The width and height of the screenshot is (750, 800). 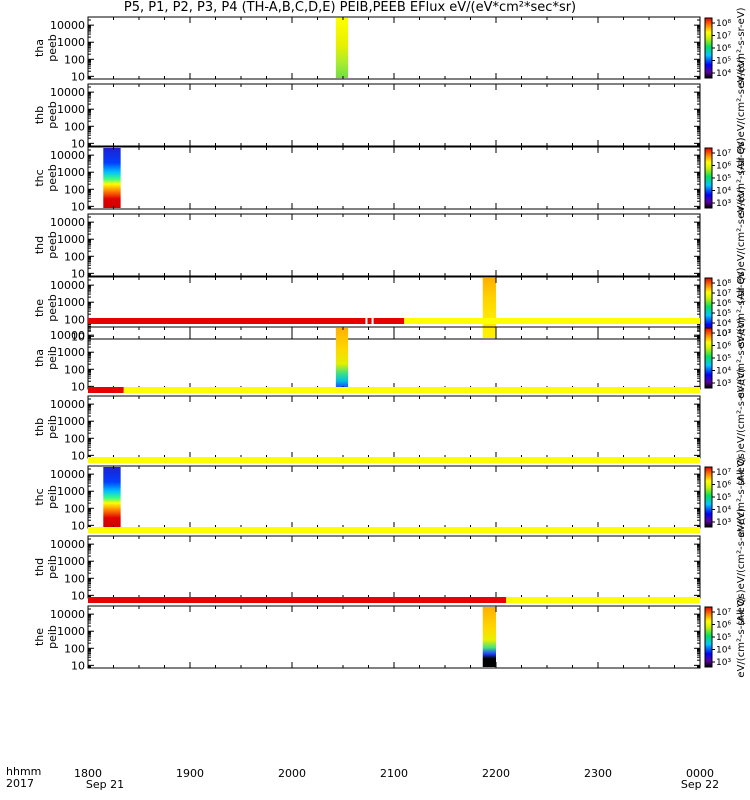 What do you see at coordinates (489, 308) in the screenshot?
I see `spectrogram-block-the-peeb` at bounding box center [489, 308].